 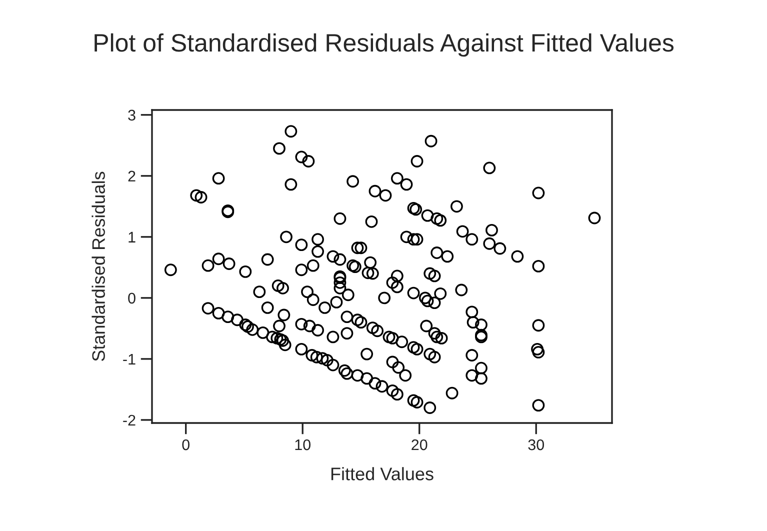 I want to click on y-tick-label: 0, so click(x=132, y=298).